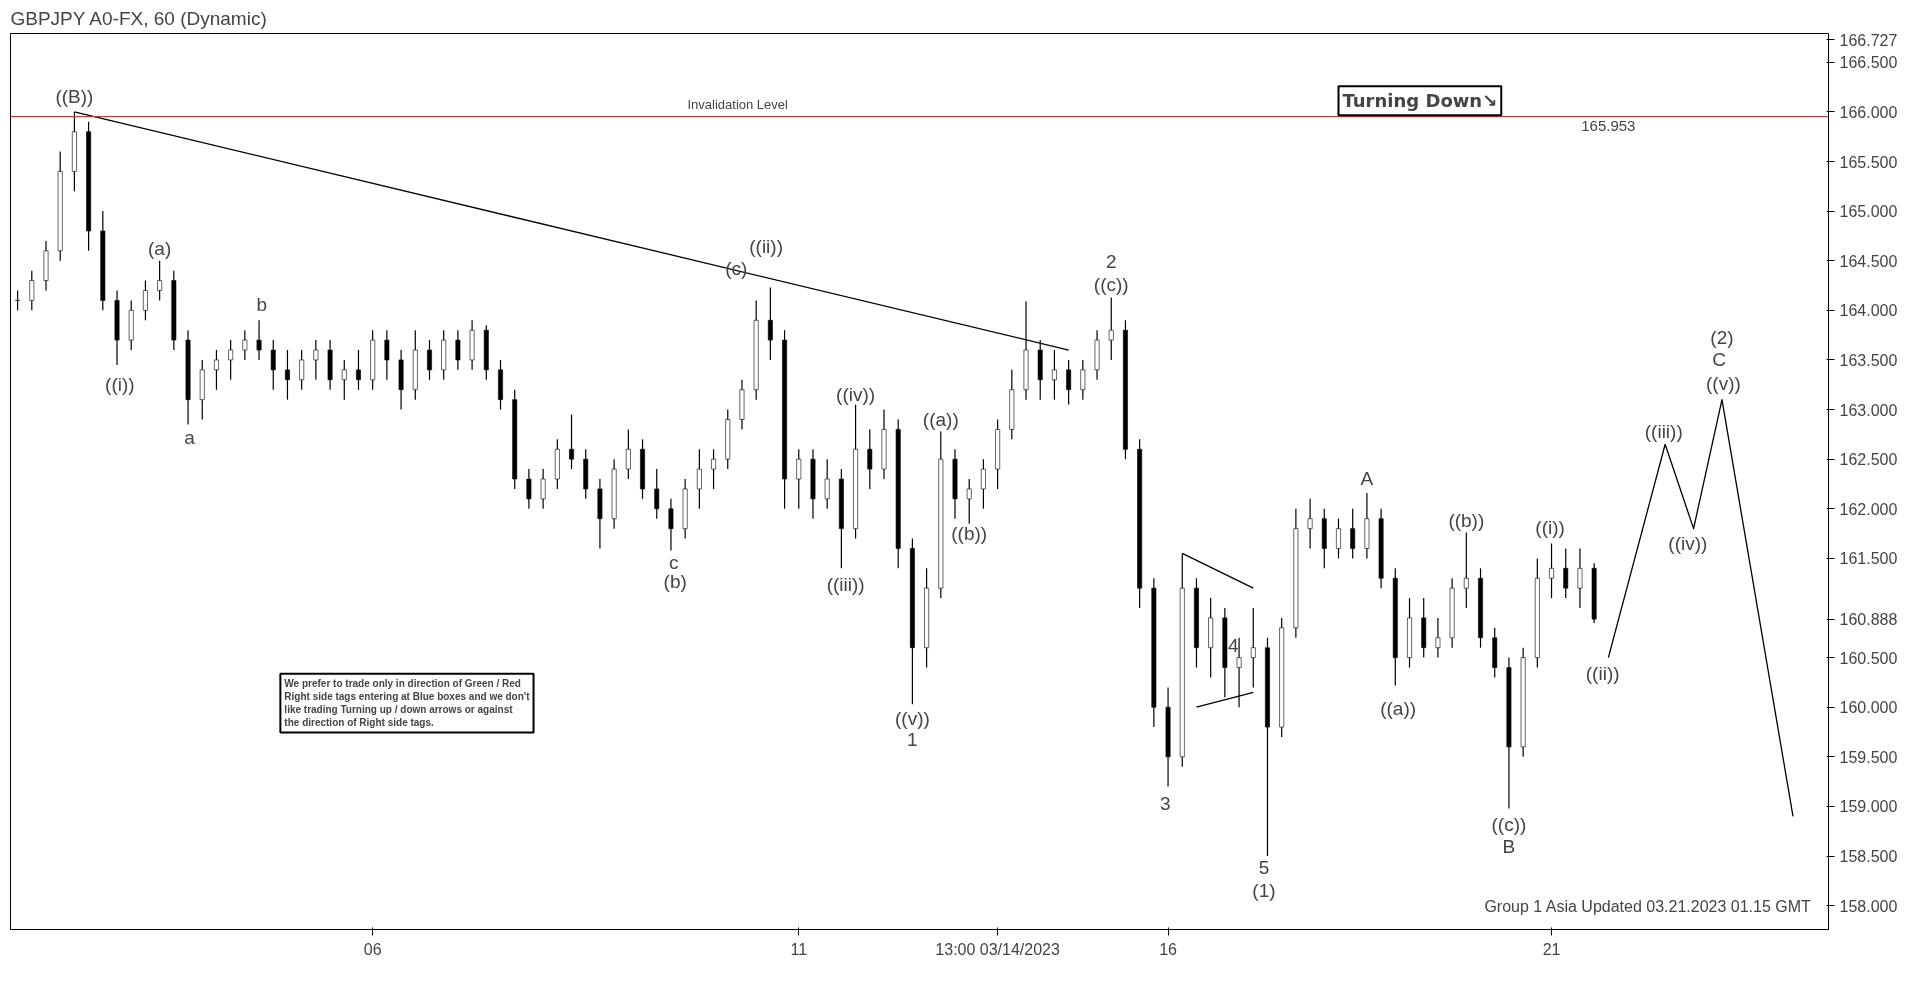 Image resolution: width=1912 pixels, height=981 pixels. Describe the element at coordinates (1165, 803) in the screenshot. I see `annotation: 3` at that location.